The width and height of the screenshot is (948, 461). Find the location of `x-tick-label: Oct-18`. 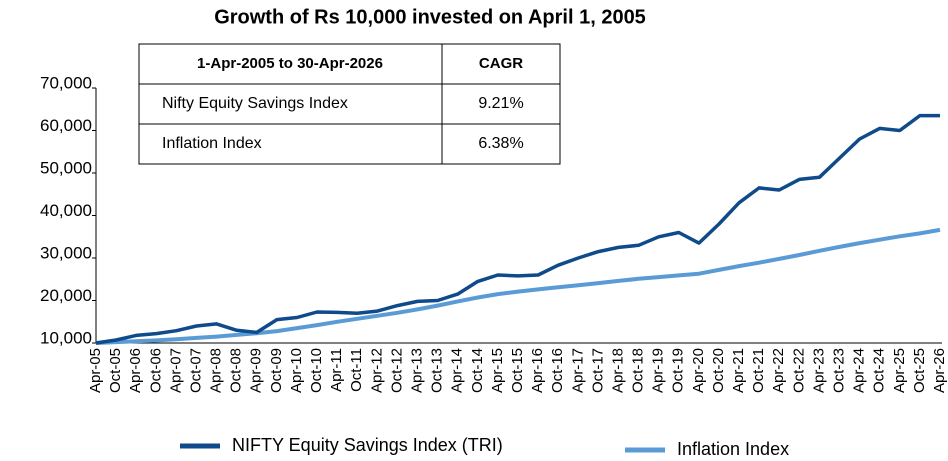

x-tick-label: Oct-18 is located at coordinates (638, 370).